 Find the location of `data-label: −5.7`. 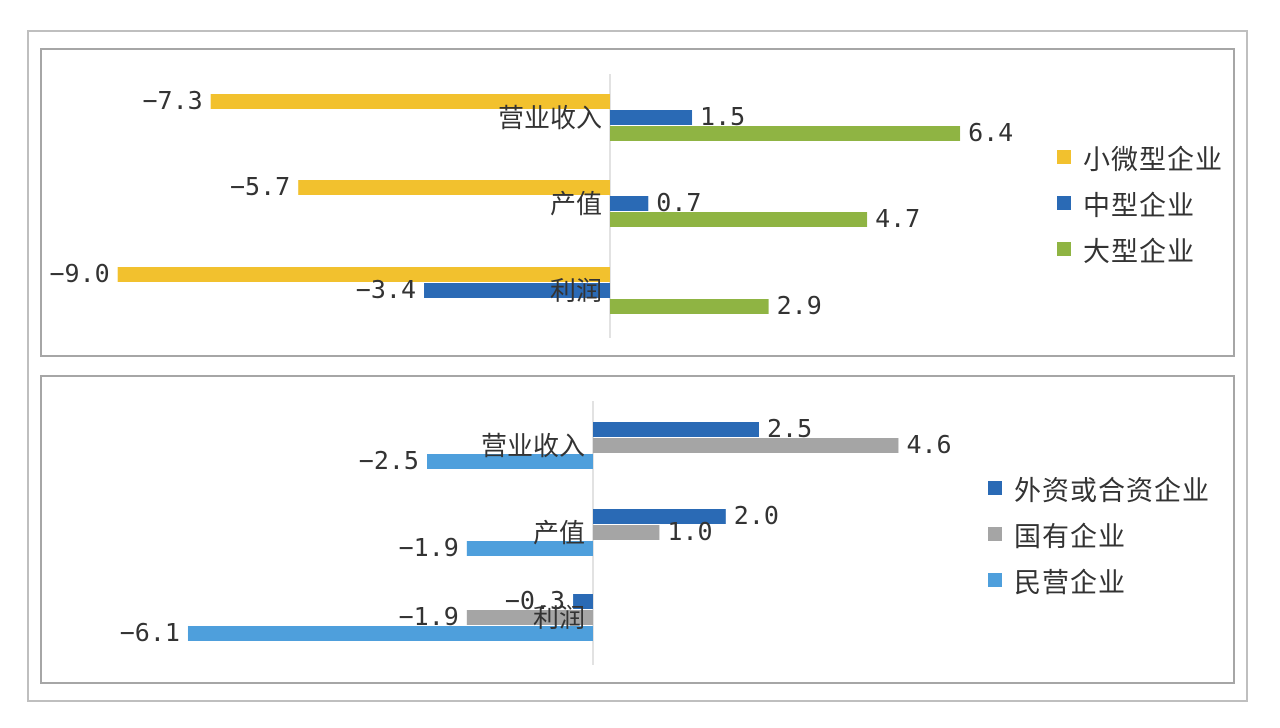

data-label: −5.7 is located at coordinates (260, 186).